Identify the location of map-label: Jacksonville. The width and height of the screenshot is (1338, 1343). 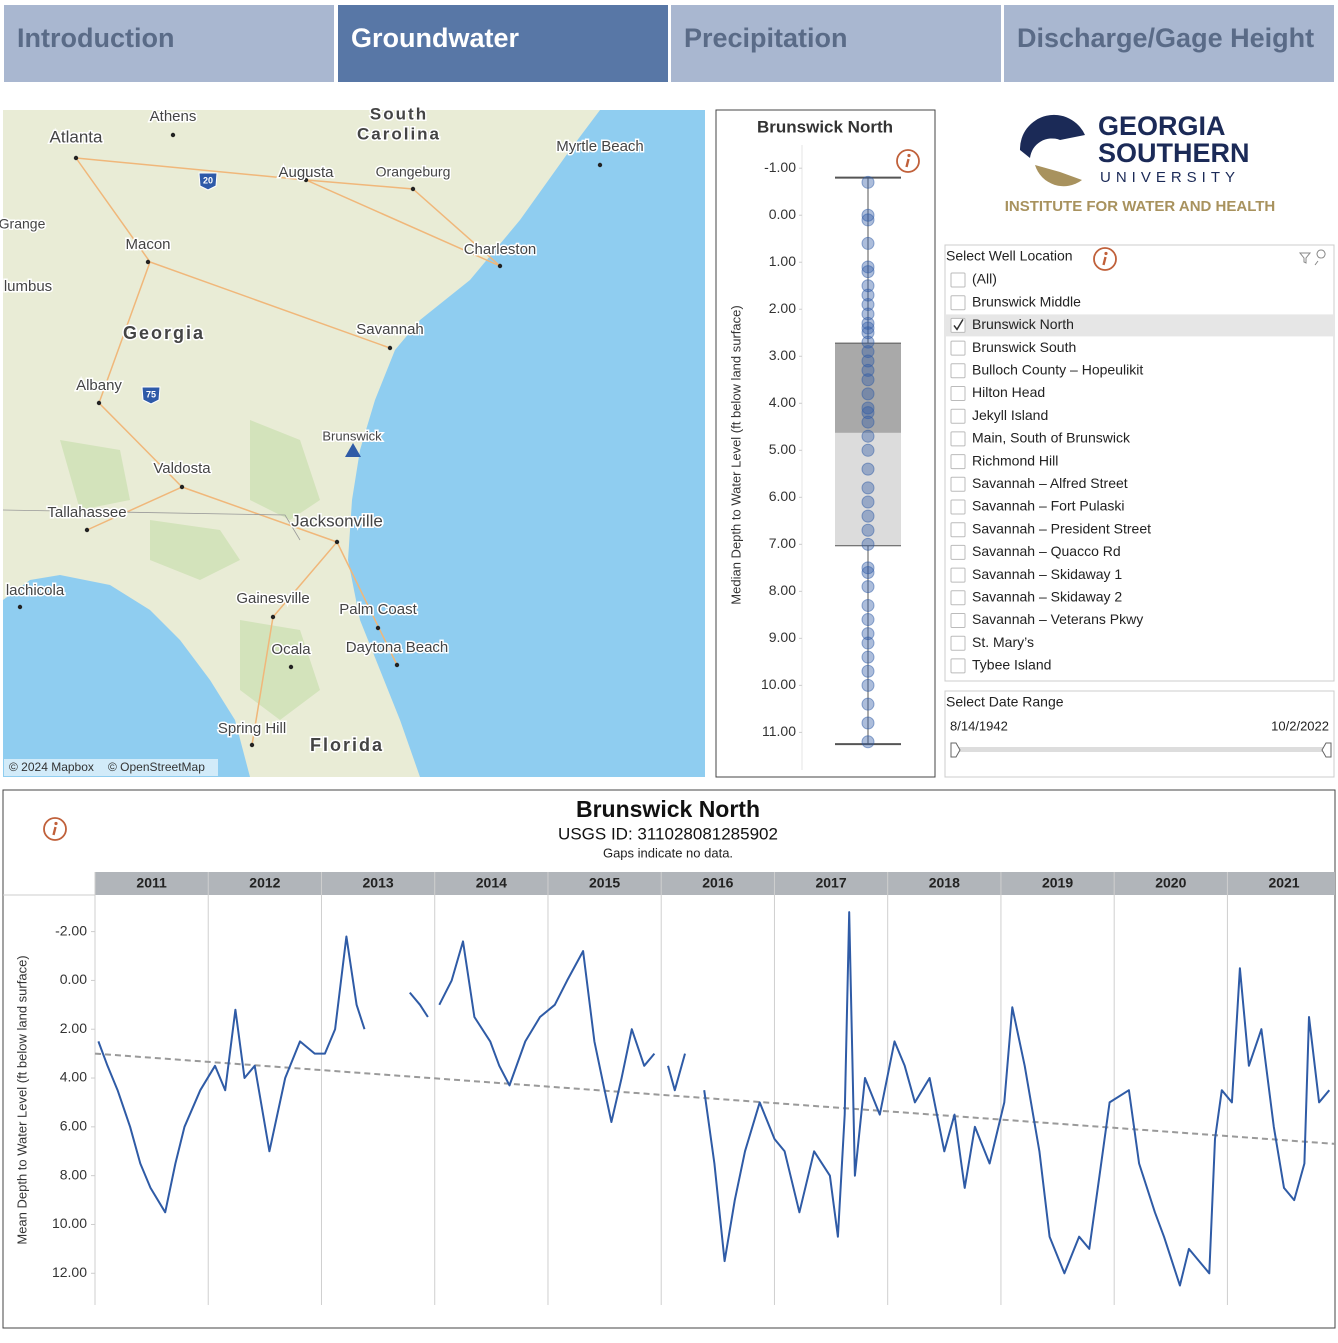
(337, 520).